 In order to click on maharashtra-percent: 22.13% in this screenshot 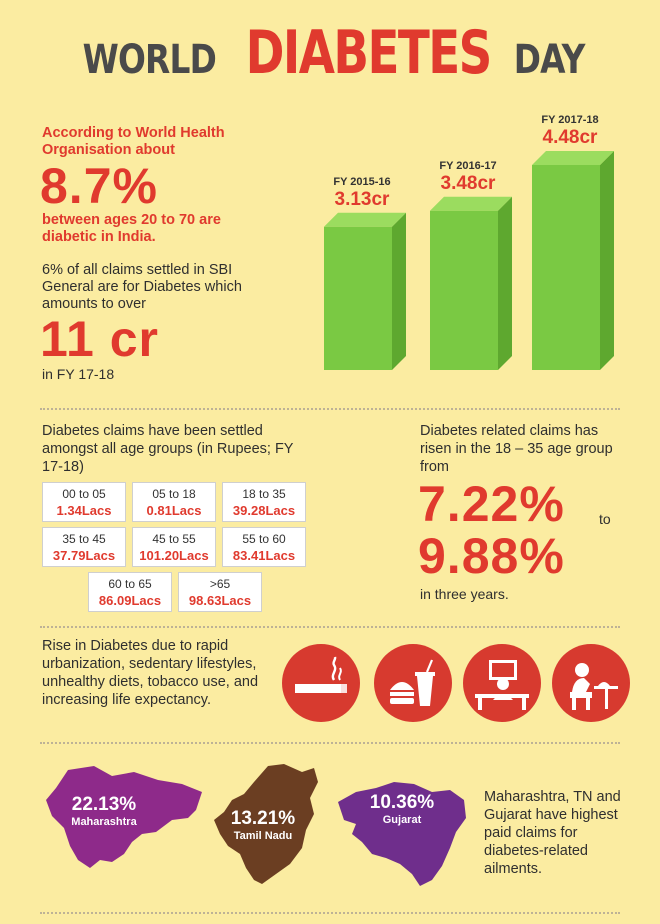, I will do `click(104, 804)`.